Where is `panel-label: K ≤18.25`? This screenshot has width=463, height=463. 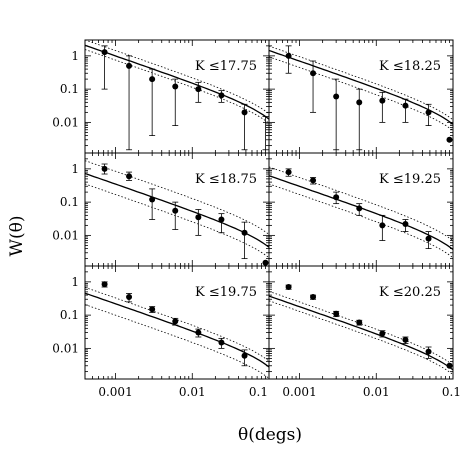 panel-label: K ≤18.25 is located at coordinates (410, 66).